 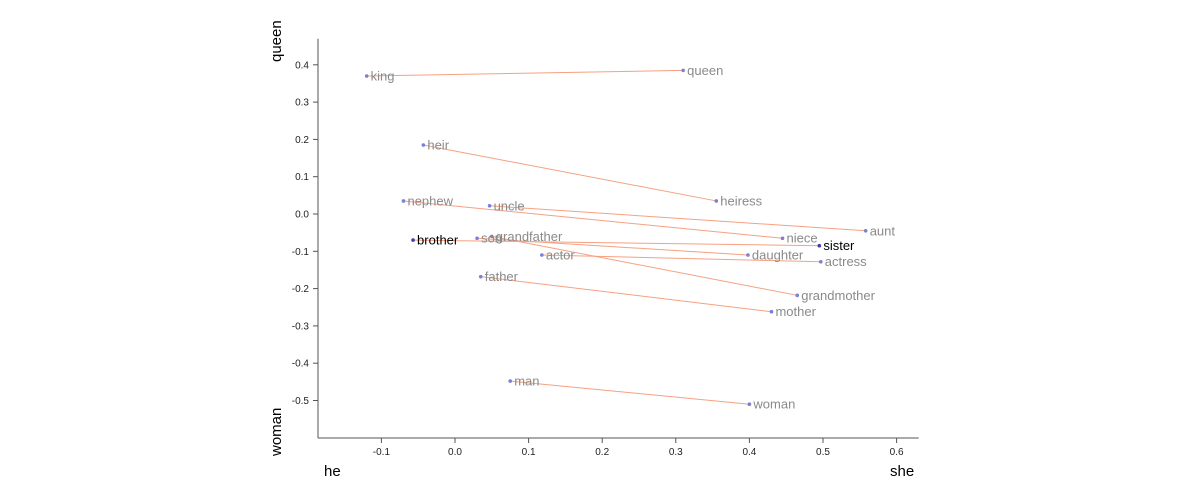 I want to click on label-aunt: aunt, so click(x=883, y=230).